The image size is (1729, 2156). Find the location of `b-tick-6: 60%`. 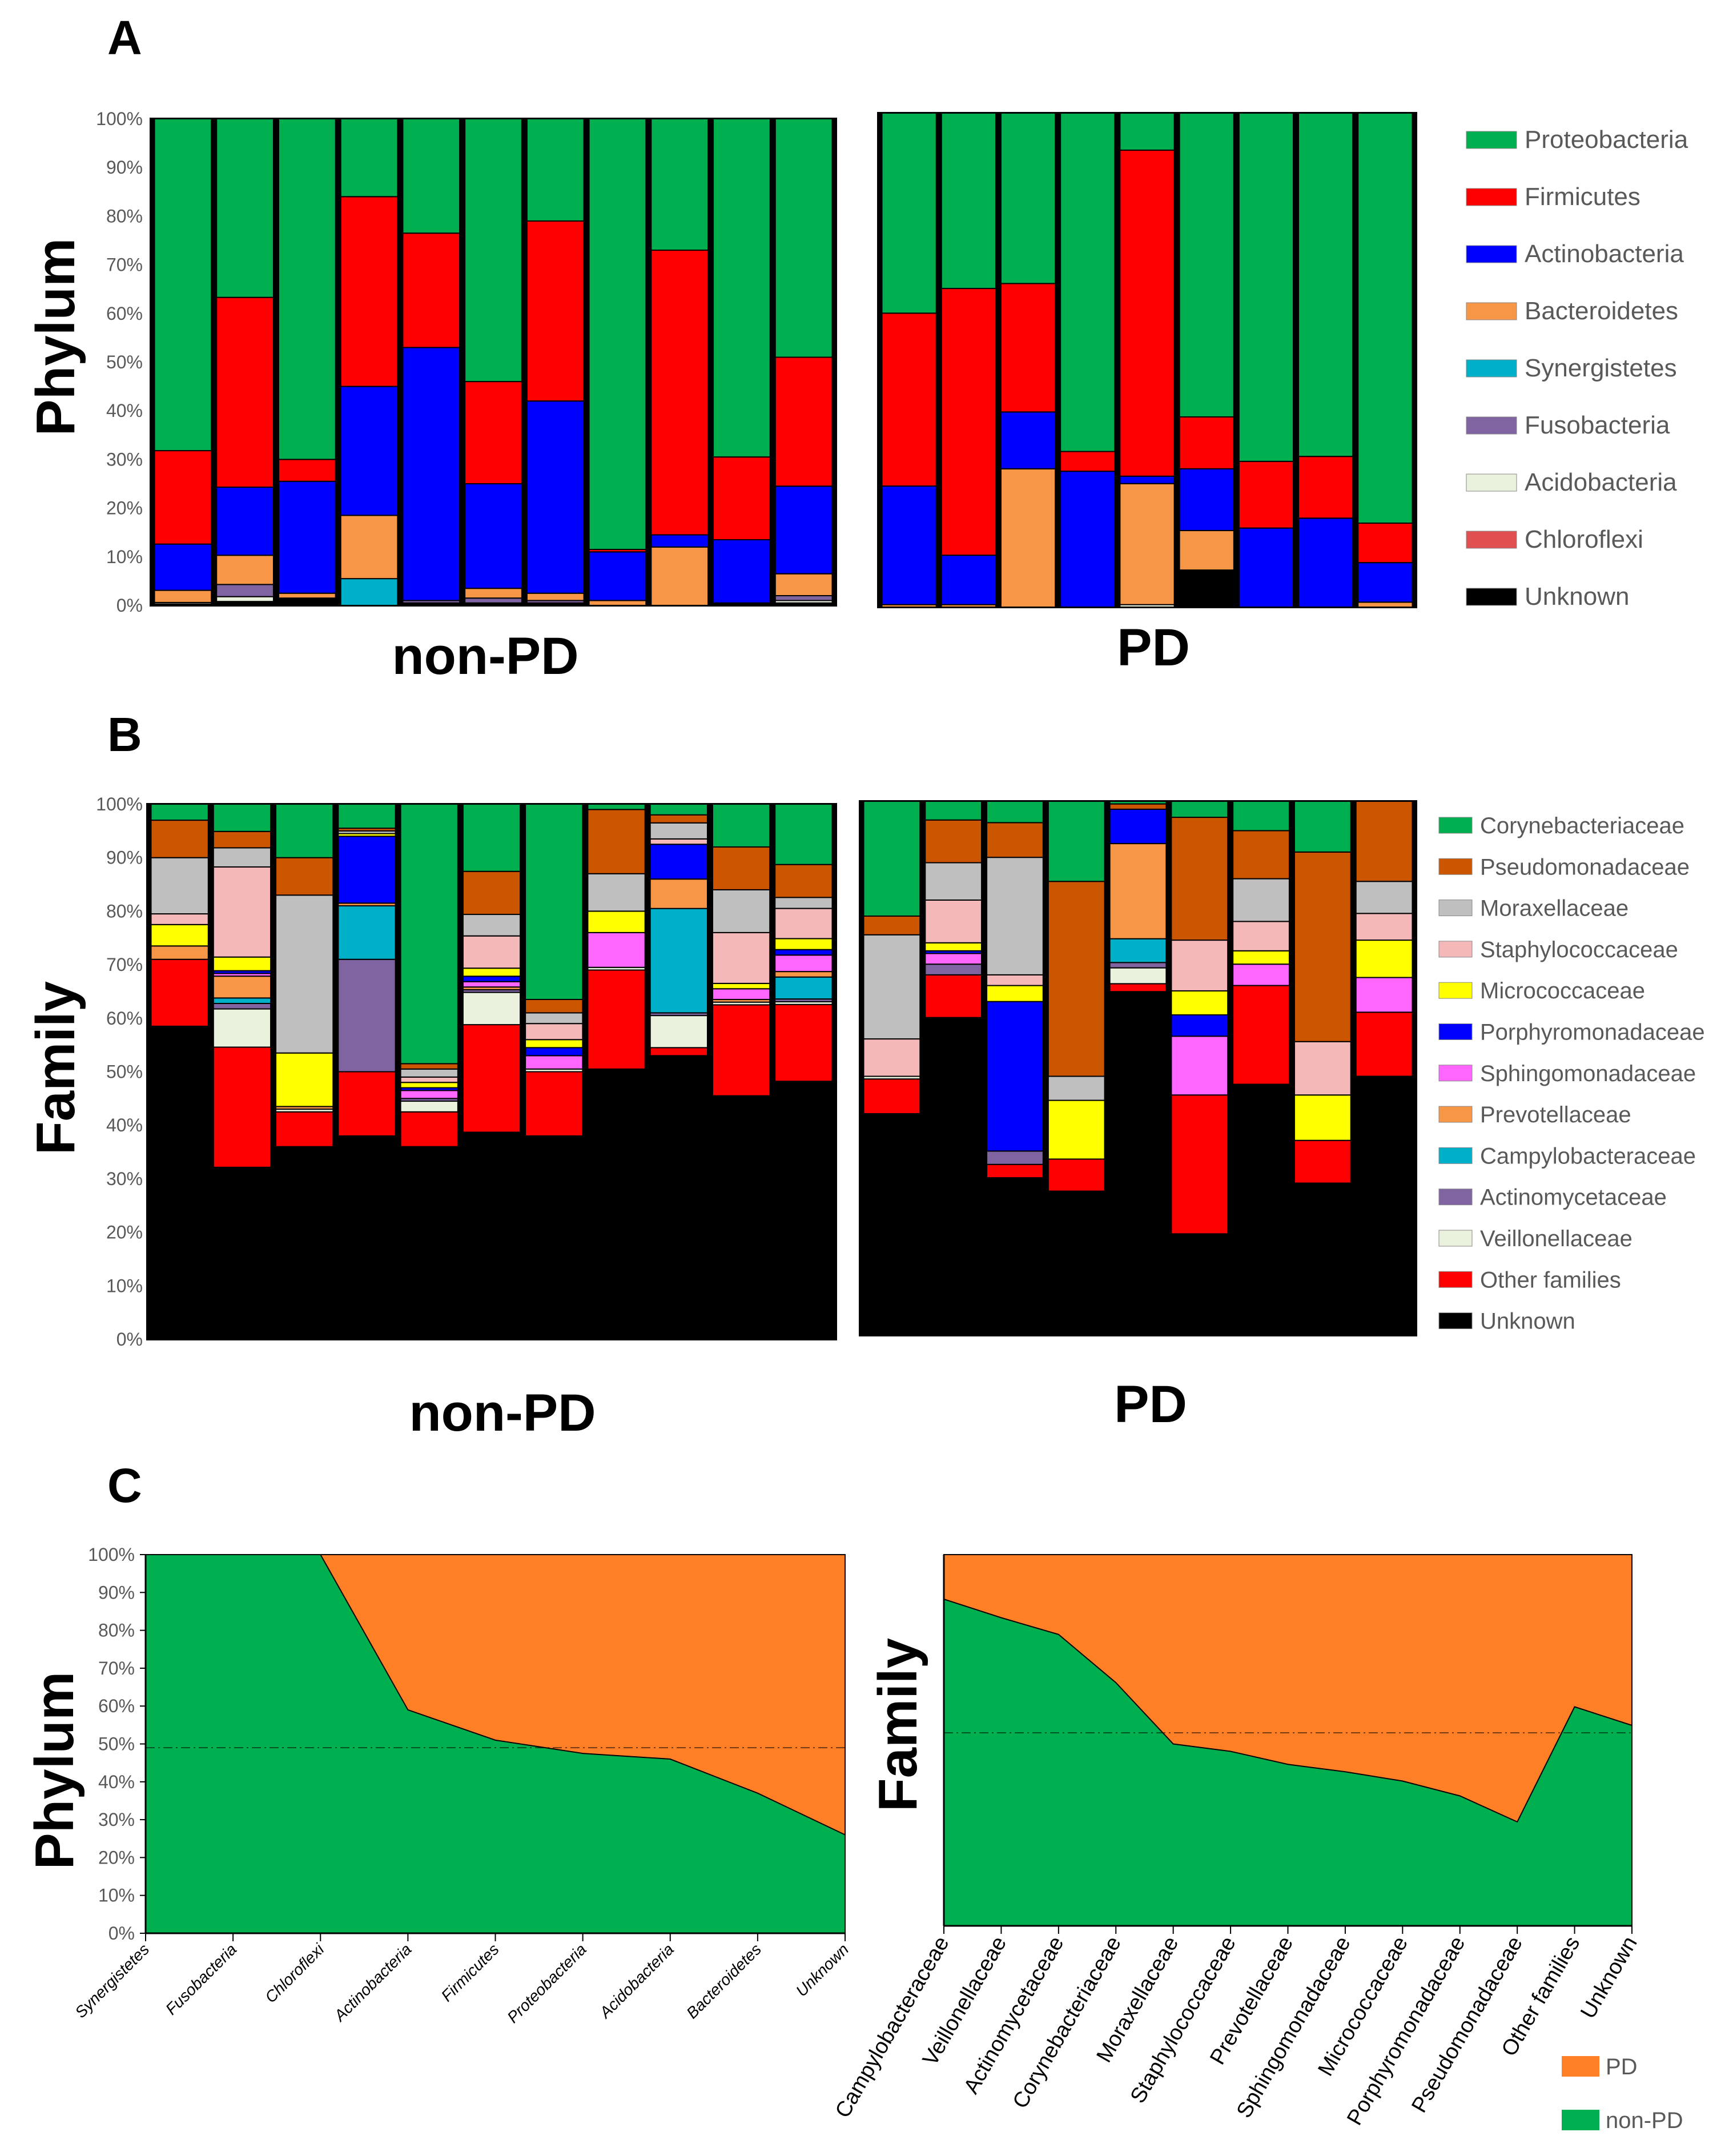

b-tick-6: 60% is located at coordinates (124, 1018).